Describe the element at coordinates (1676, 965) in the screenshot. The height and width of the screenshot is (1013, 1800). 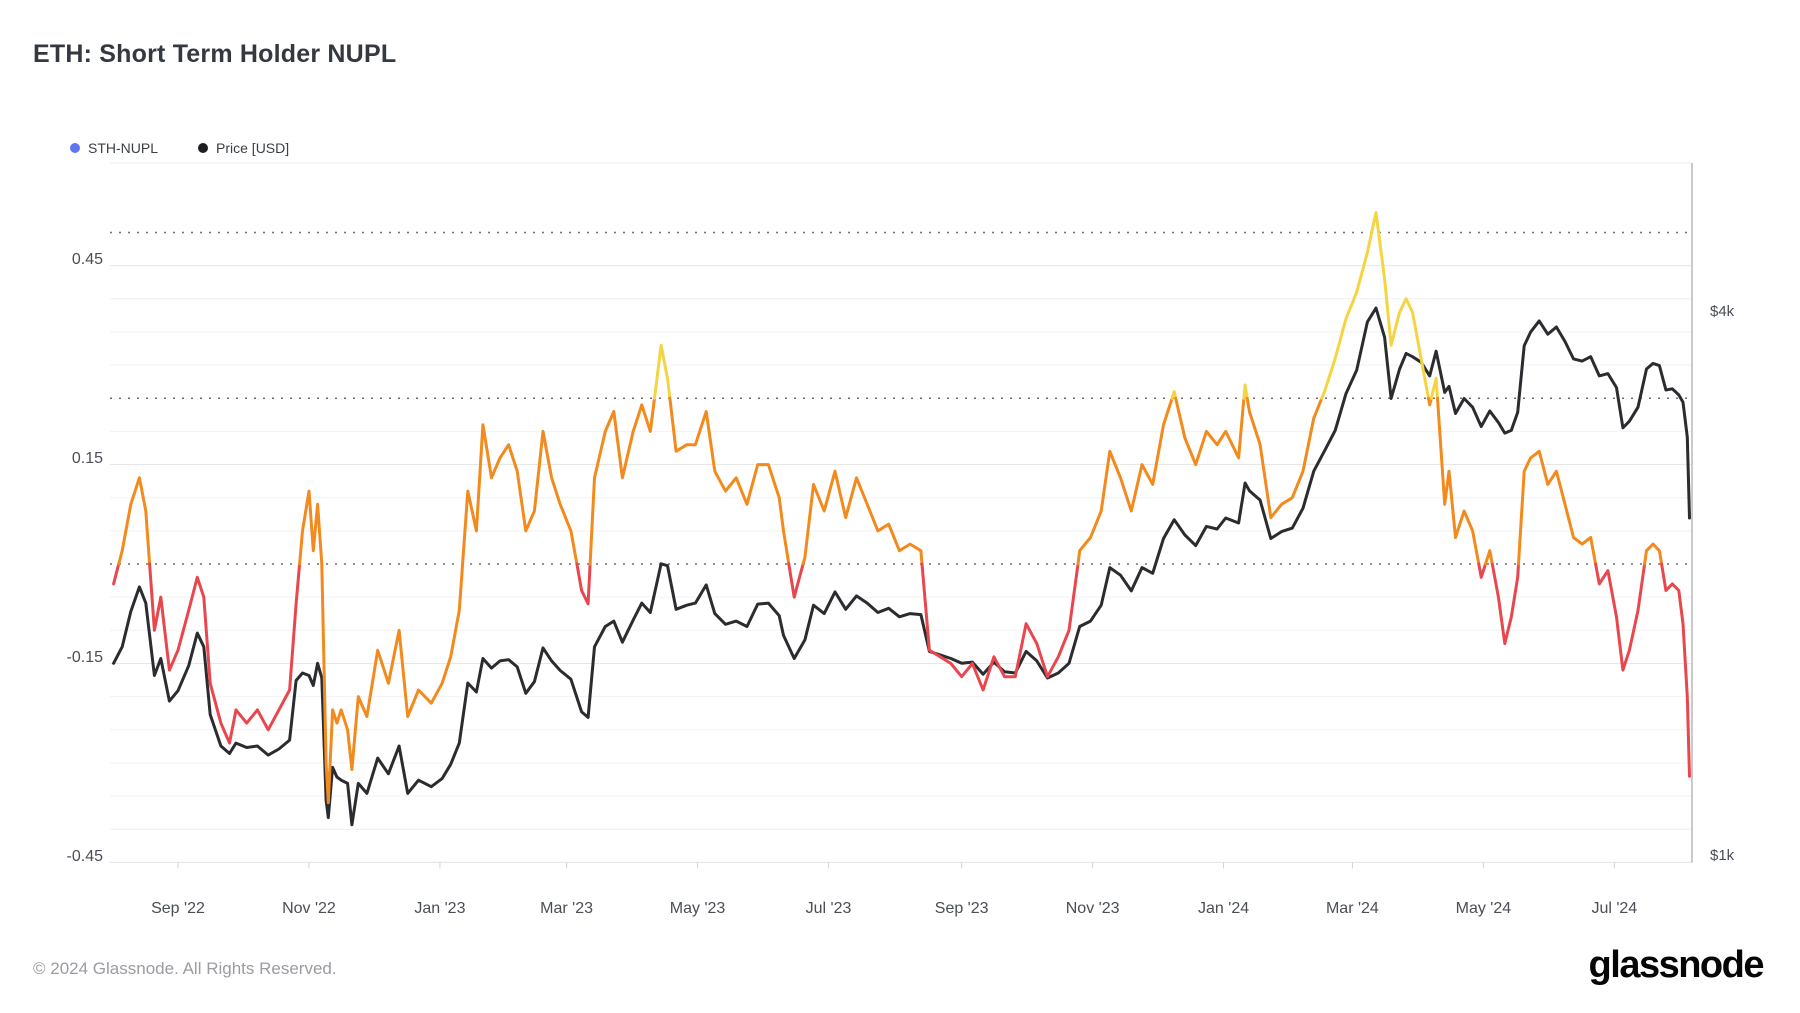
I see `glassnode-logo: glassnode` at that location.